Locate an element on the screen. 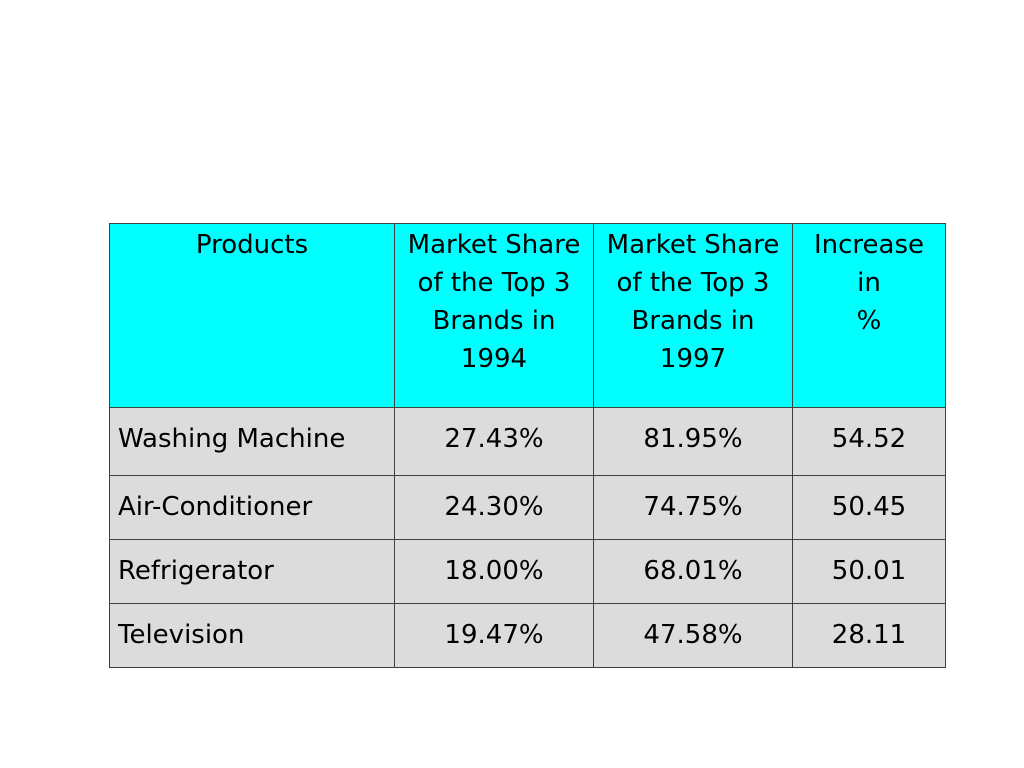 This screenshot has height=768, width=1024. share-1997-cell: 81.95% is located at coordinates (693, 441).